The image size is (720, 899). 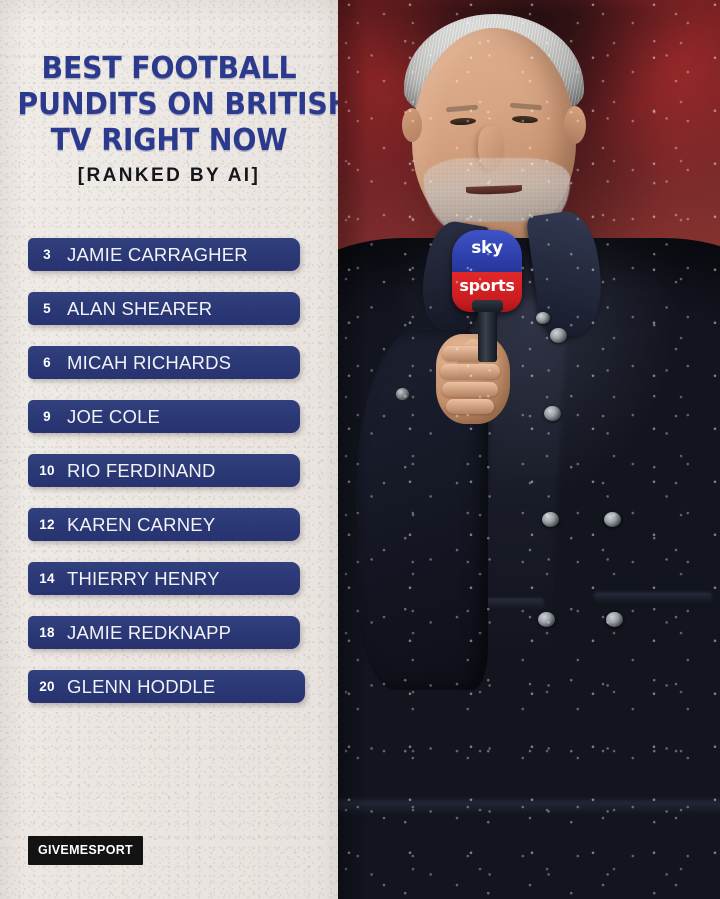 What do you see at coordinates (177, 104) in the screenshot?
I see `headline-line-2: PUNDITS ON BRITISH` at bounding box center [177, 104].